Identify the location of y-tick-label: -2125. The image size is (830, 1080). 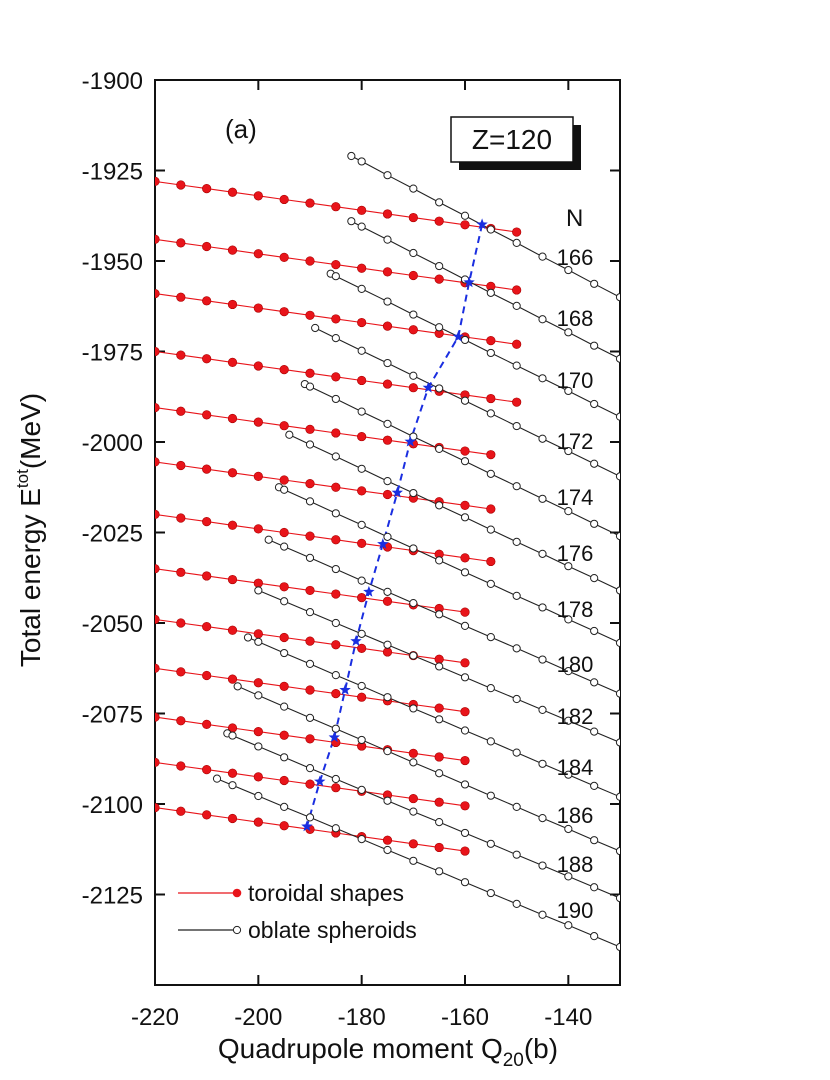
(112, 896).